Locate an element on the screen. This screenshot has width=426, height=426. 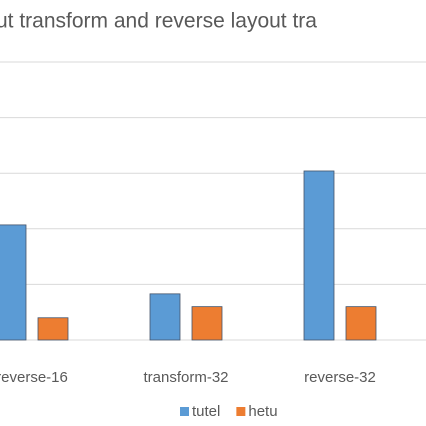
legend-label: tutel is located at coordinates (206, 411).